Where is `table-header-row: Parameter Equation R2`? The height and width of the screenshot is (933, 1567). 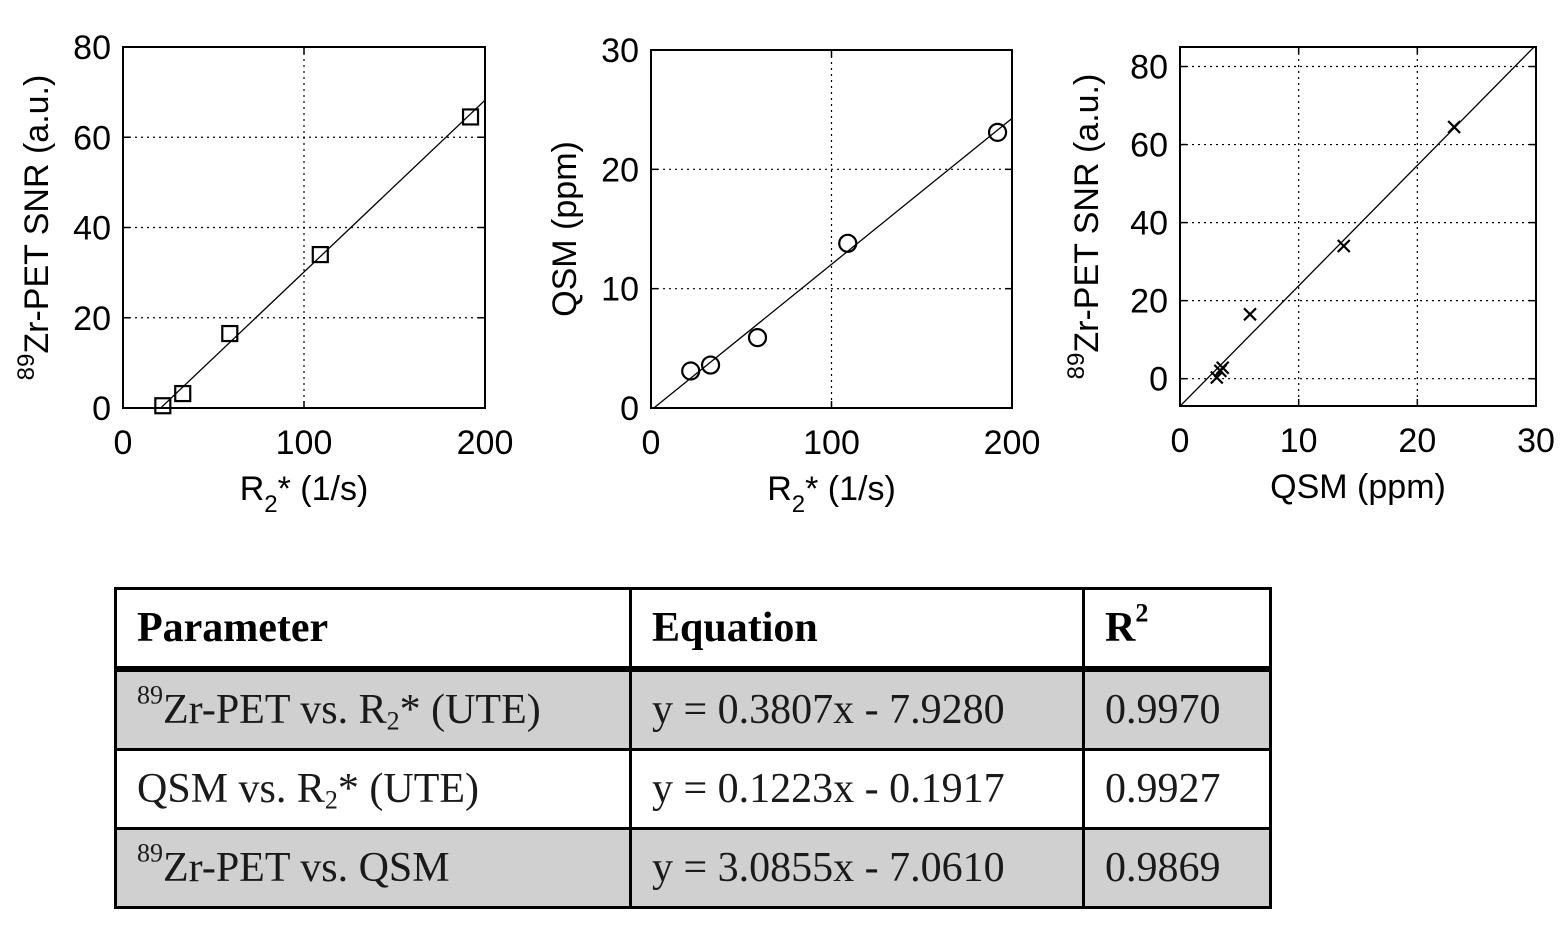
table-header-row: Parameter Equation R2 is located at coordinates (693, 629).